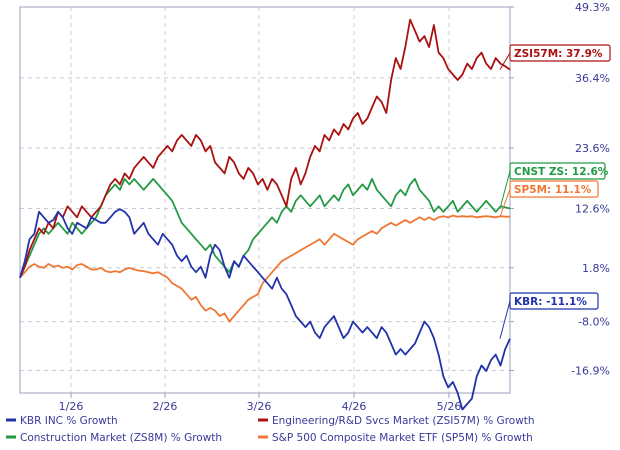 This screenshot has width=620, height=450. Describe the element at coordinates (69, 421) in the screenshot. I see `legend-label: KBR INC % Growth` at that location.